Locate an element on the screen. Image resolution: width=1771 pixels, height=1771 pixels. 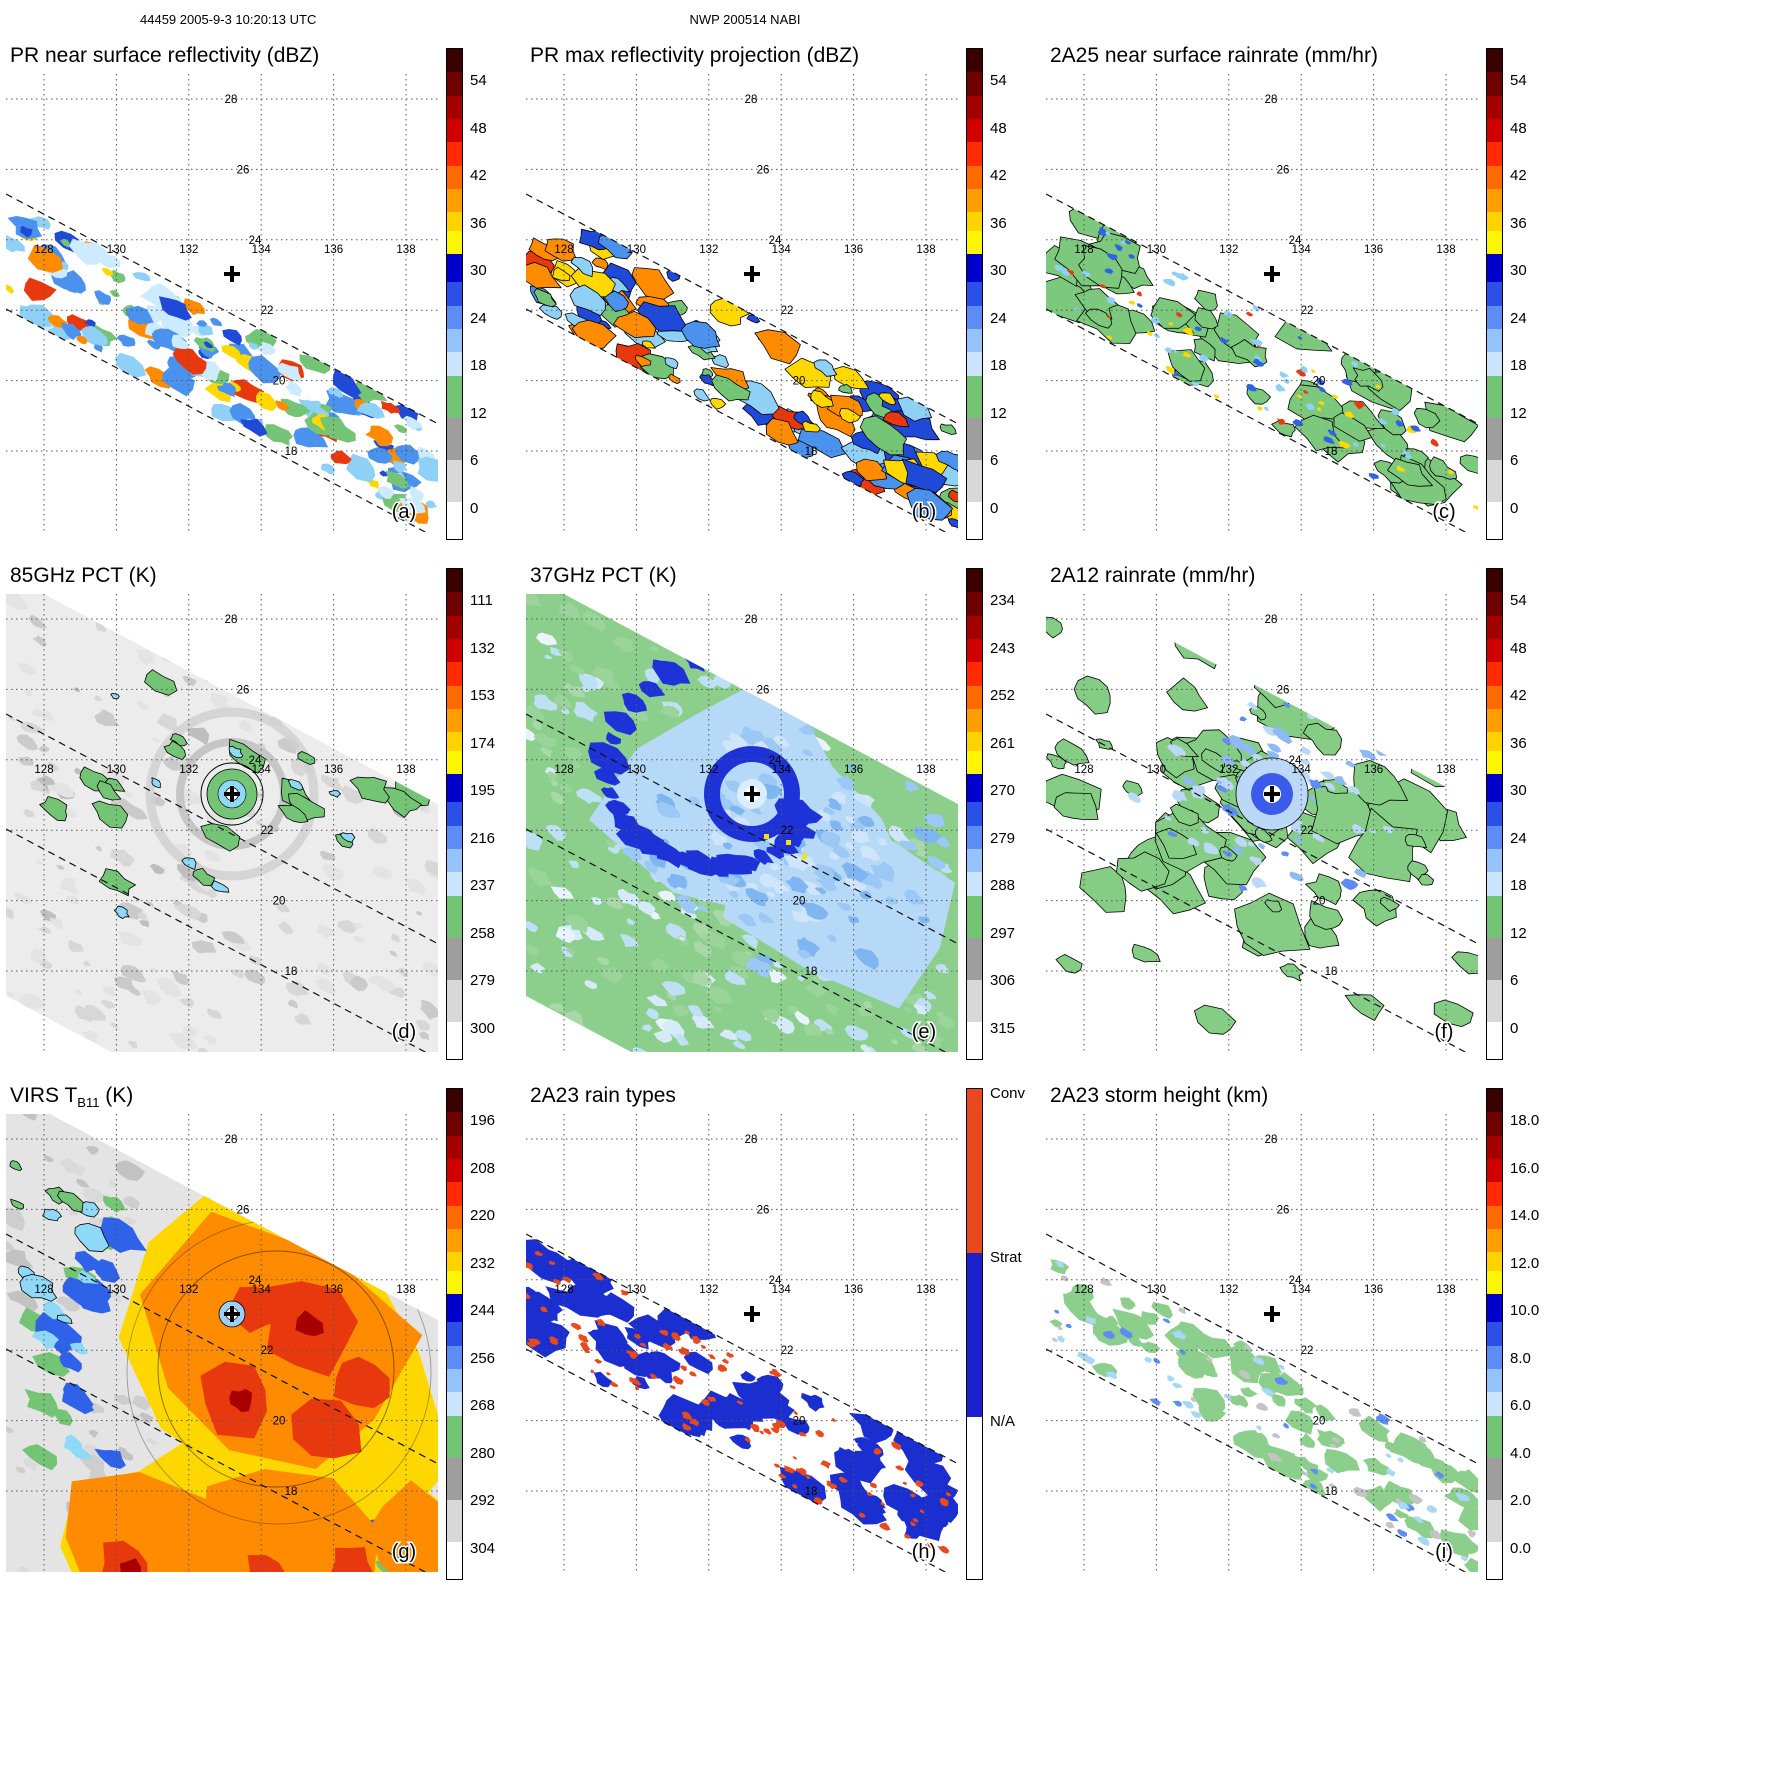
colorbar-tick-a: 24 is located at coordinates (478, 318).